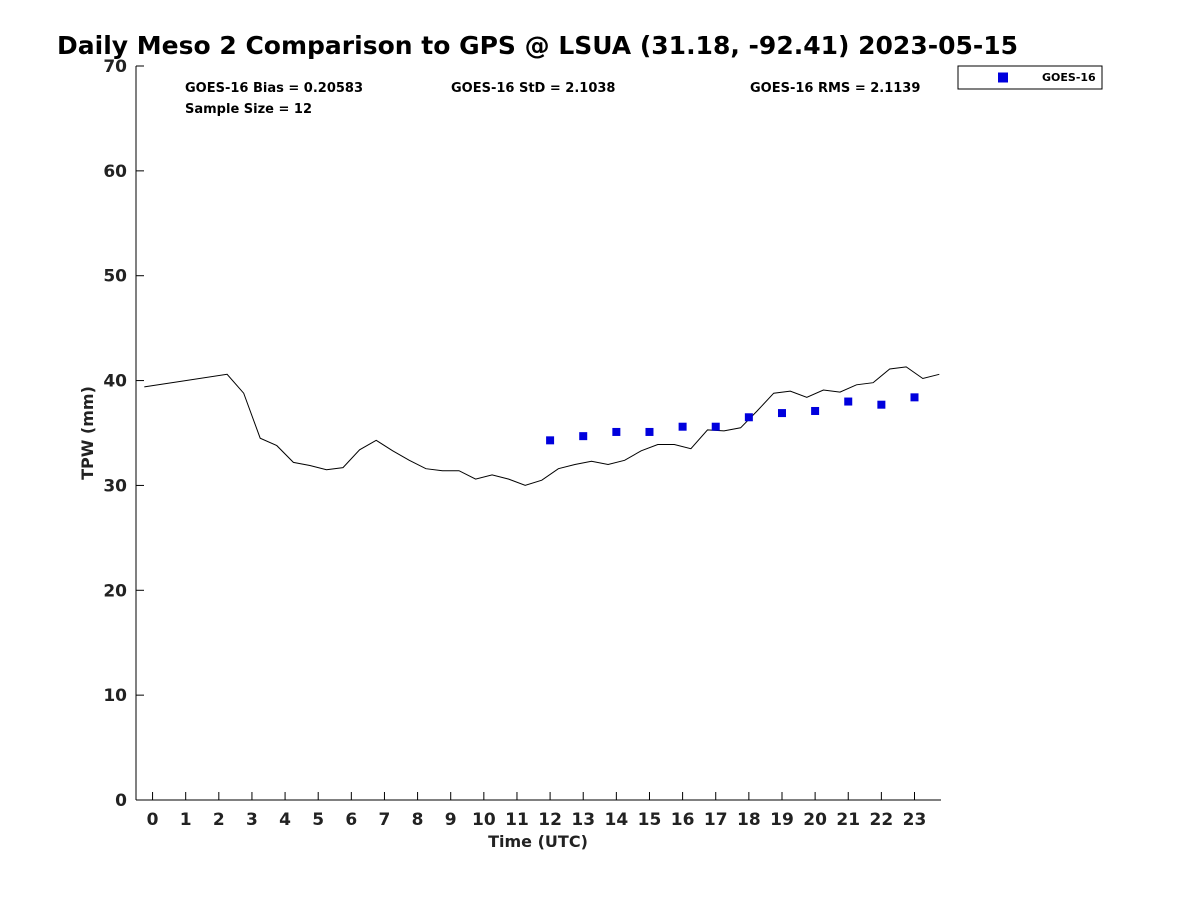 Image resolution: width=1200 pixels, height=900 pixels. What do you see at coordinates (533, 88) in the screenshot?
I see `std-stat: GOES-16 StD = 2.1038` at bounding box center [533, 88].